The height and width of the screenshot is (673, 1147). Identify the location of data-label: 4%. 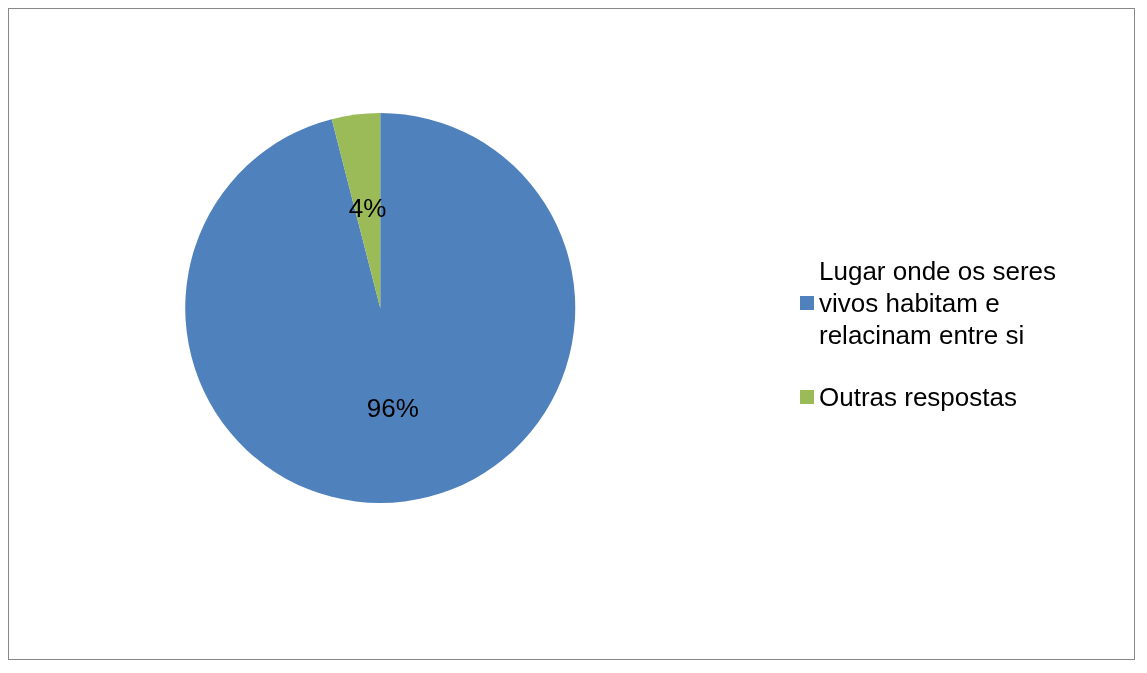
(367, 208).